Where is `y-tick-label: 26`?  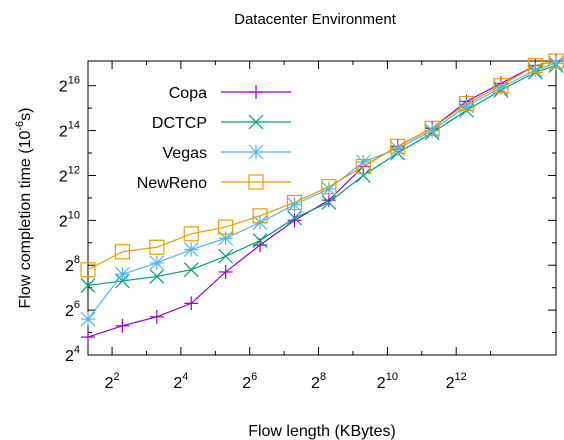
y-tick-label: 26 is located at coordinates (72, 309).